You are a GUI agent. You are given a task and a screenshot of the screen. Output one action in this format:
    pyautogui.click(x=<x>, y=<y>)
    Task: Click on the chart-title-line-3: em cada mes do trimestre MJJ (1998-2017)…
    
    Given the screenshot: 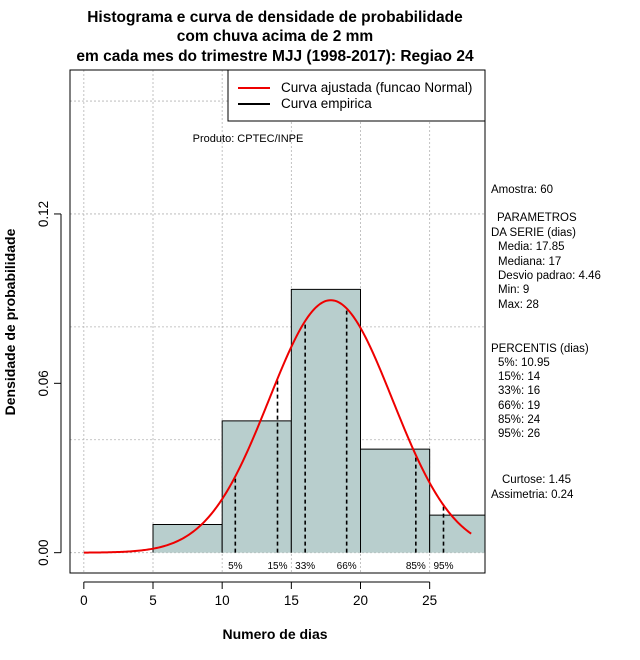 What is the action you would take?
    pyautogui.click(x=275, y=56)
    